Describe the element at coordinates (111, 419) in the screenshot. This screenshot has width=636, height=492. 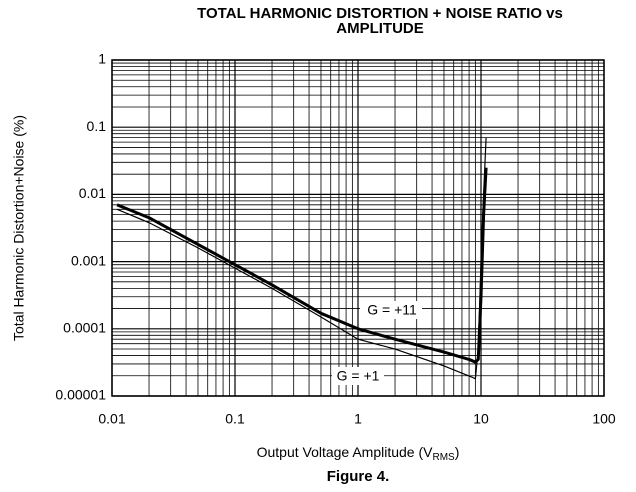
I see `x-tick-label: 0.01` at that location.